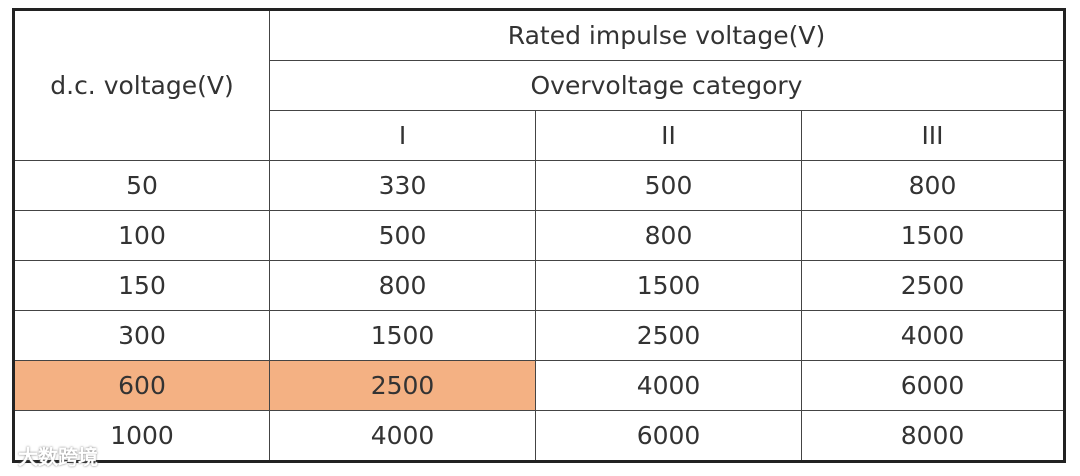 The height and width of the screenshot is (476, 1080). What do you see at coordinates (667, 85) in the screenshot?
I see `subgroup-header: Overvoltage category` at bounding box center [667, 85].